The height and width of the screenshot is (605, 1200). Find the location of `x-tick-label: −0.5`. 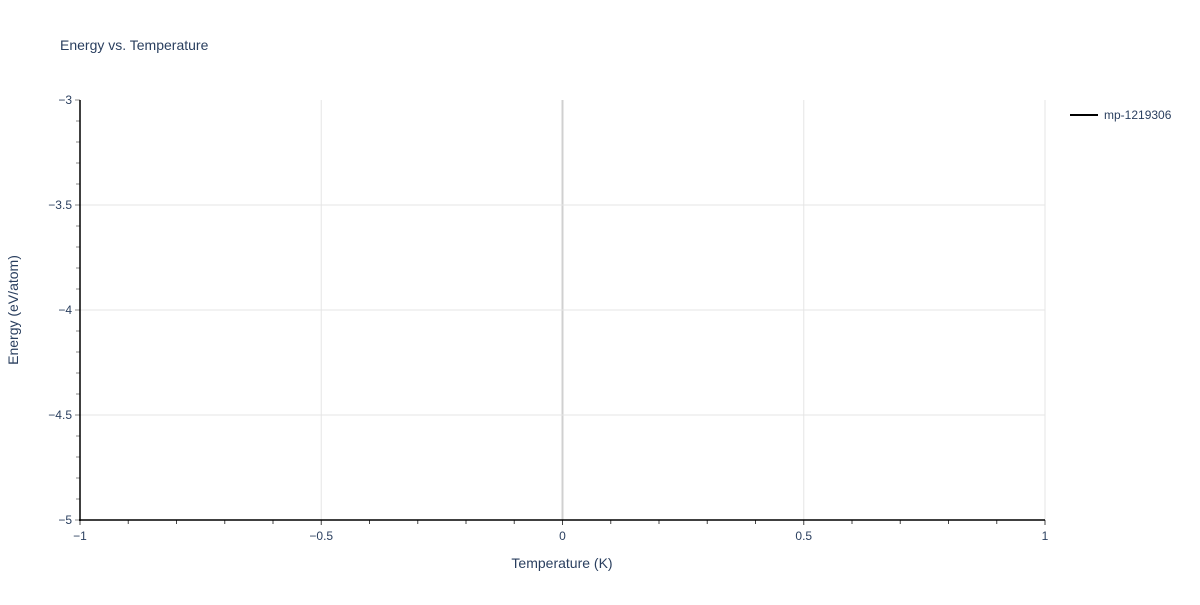

x-tick-label: −0.5 is located at coordinates (321, 536).